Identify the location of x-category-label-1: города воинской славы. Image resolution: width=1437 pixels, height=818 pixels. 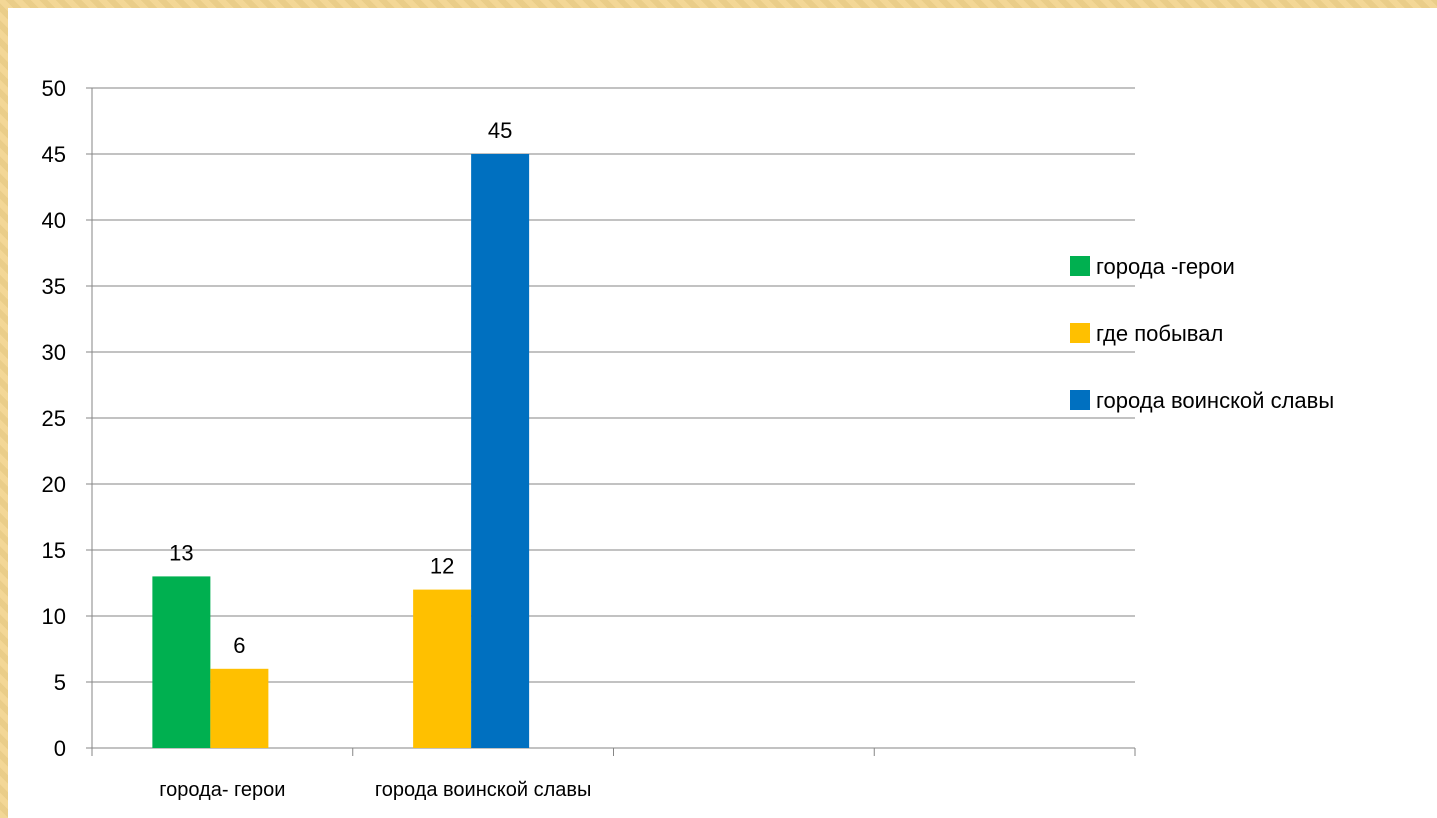
(483, 790).